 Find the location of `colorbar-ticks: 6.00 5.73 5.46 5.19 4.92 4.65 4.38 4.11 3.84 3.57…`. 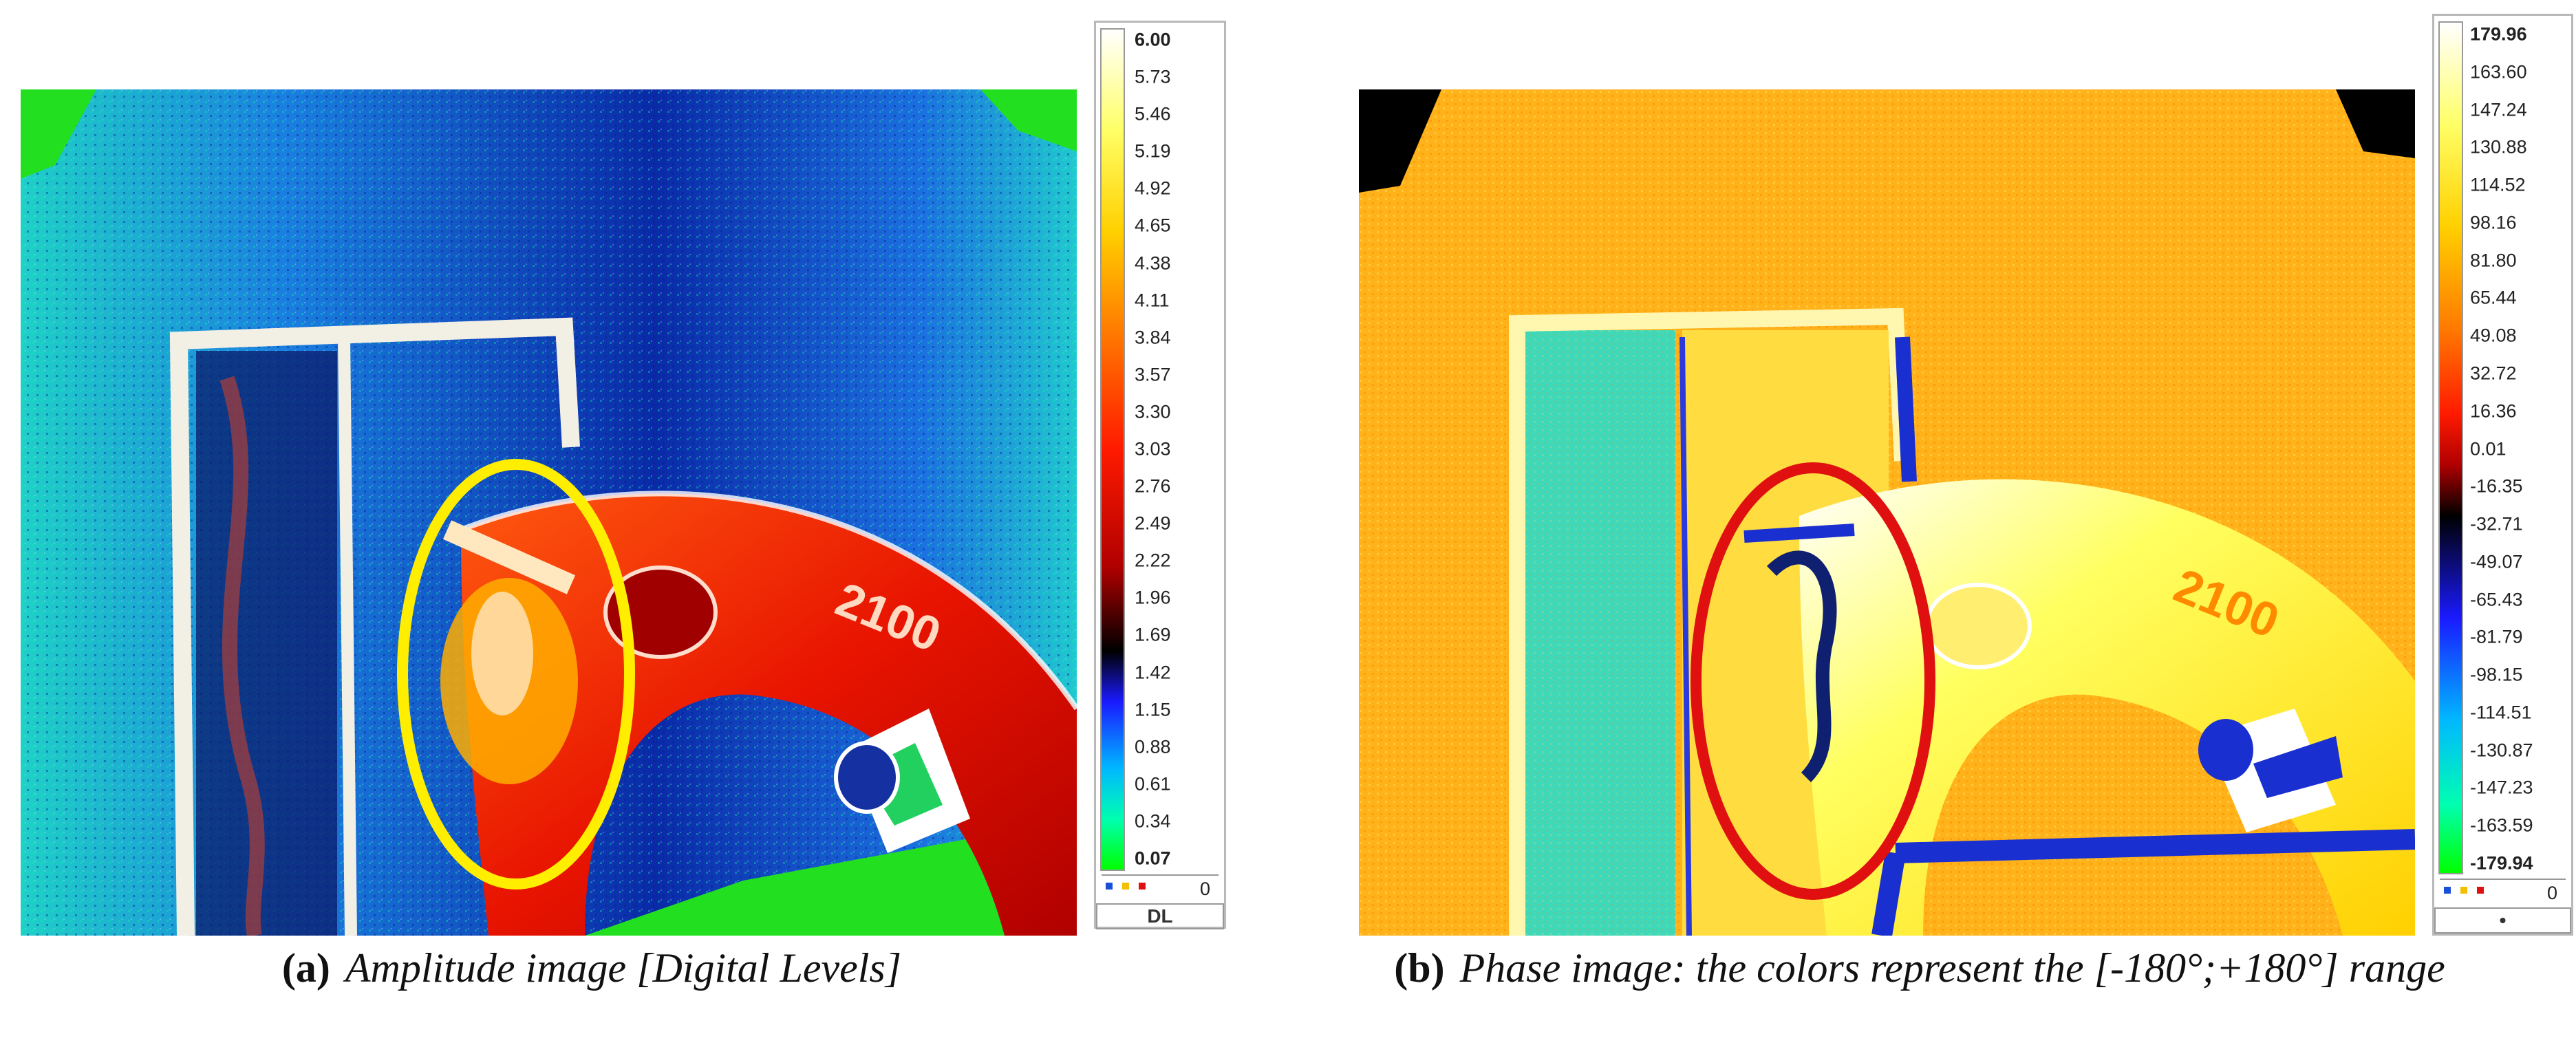

colorbar-ticks: 6.00 5.73 5.46 5.19 4.92 4.65 4.38 4.11 3.84 3.57… is located at coordinates (1179, 449).